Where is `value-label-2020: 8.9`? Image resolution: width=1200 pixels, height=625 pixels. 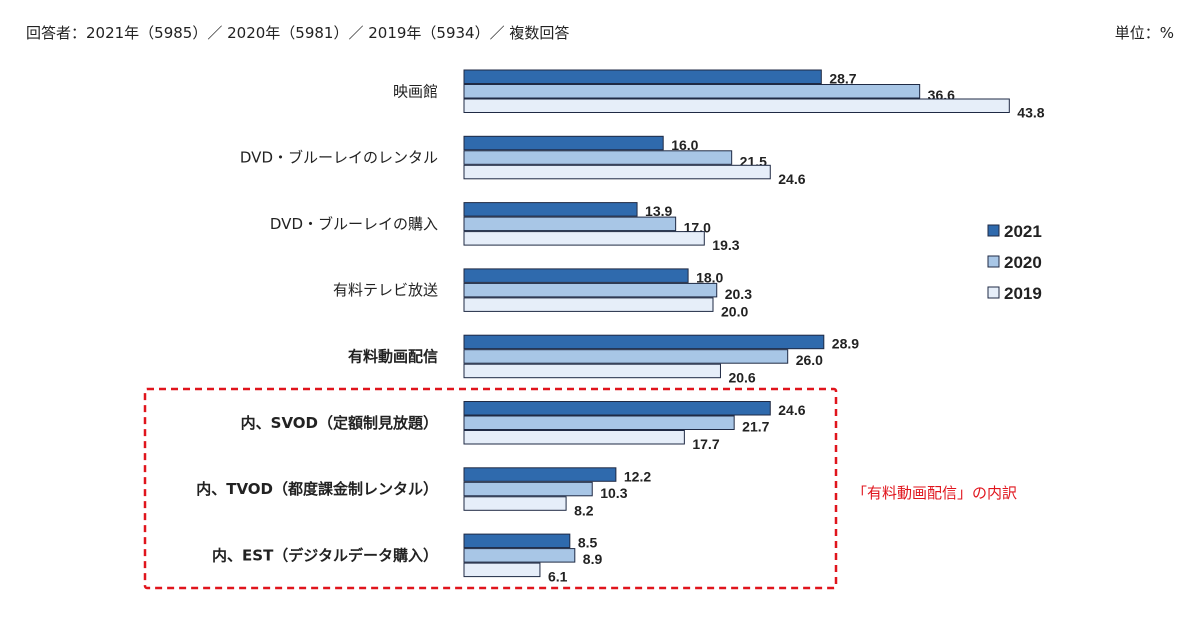 value-label-2020: 8.9 is located at coordinates (593, 559).